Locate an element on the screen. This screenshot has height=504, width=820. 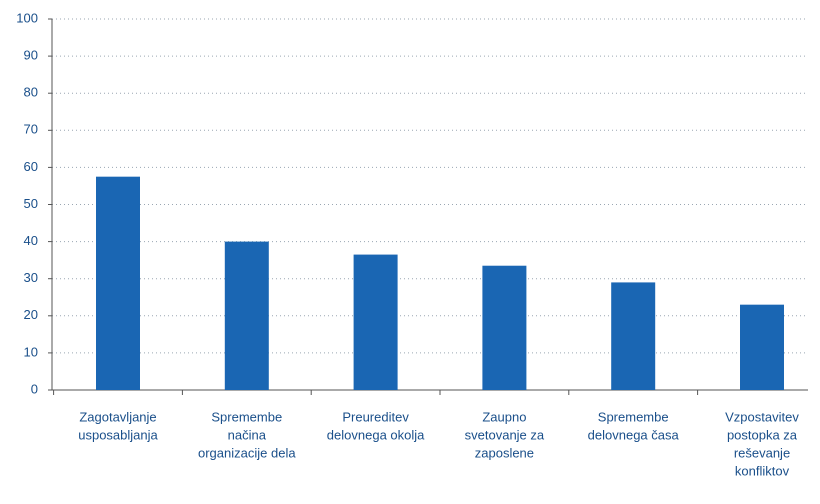
x-tick-label: načina is located at coordinates (247, 434).